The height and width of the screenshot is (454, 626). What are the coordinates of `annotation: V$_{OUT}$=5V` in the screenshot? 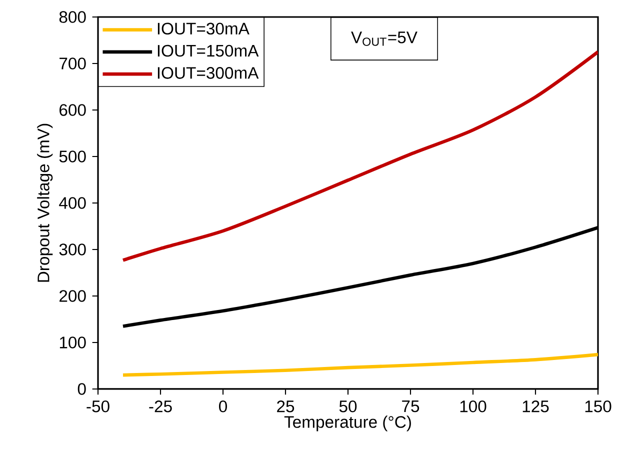 It's located at (384, 39).